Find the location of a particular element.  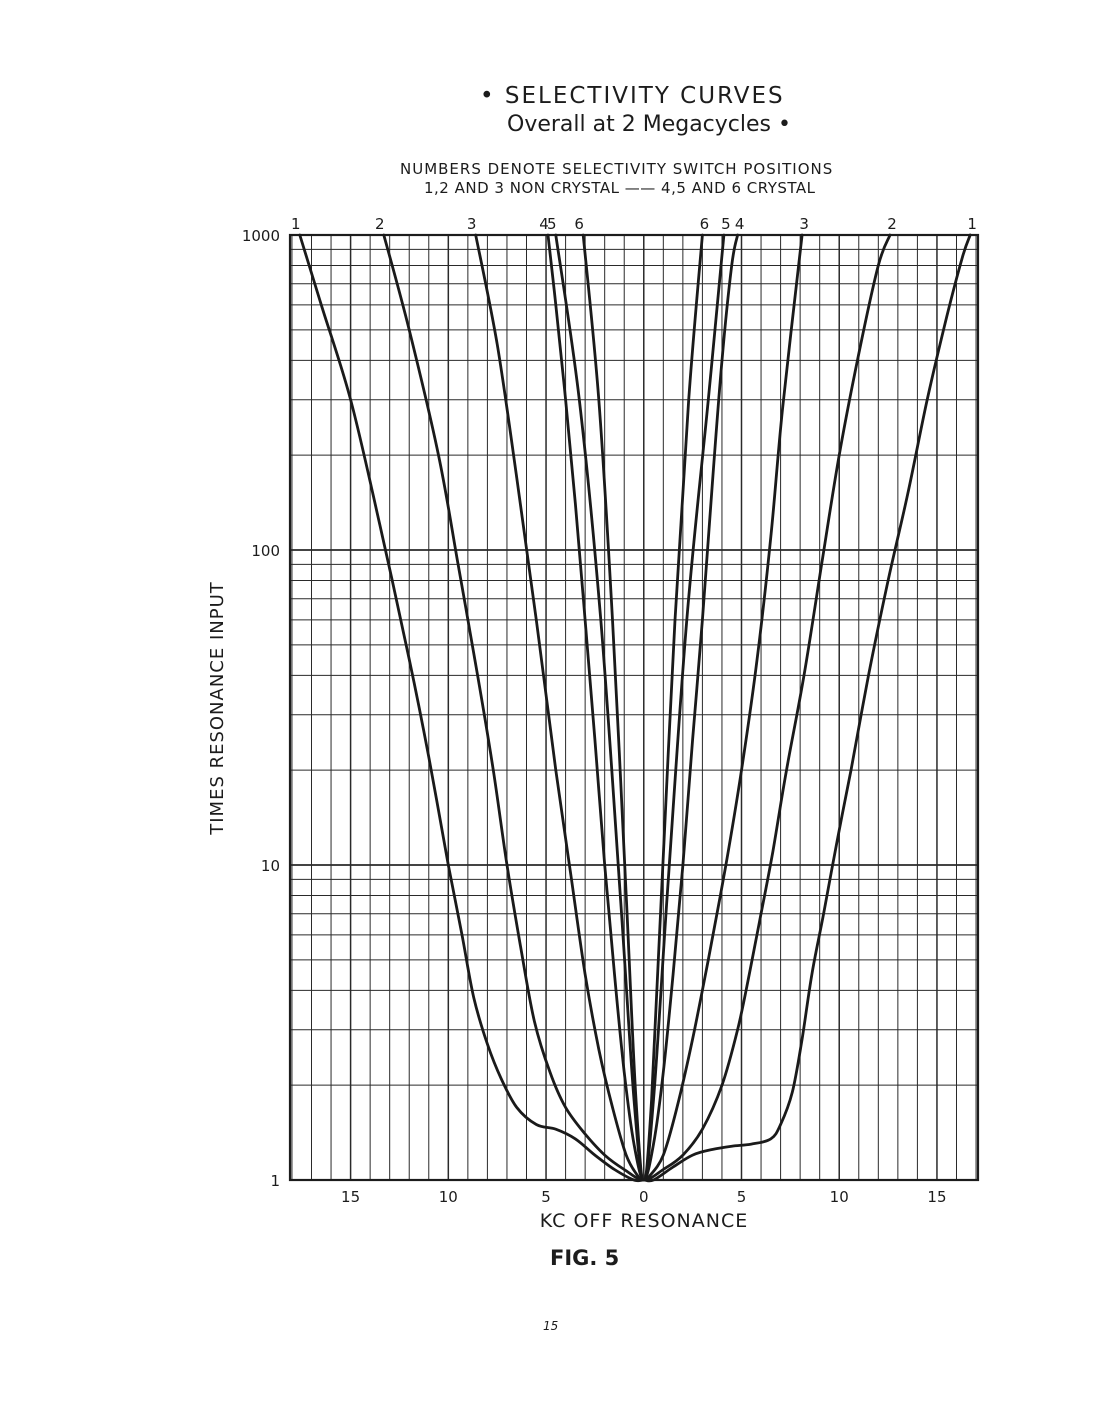

y-tick-label: 1 is located at coordinates (275, 1181).